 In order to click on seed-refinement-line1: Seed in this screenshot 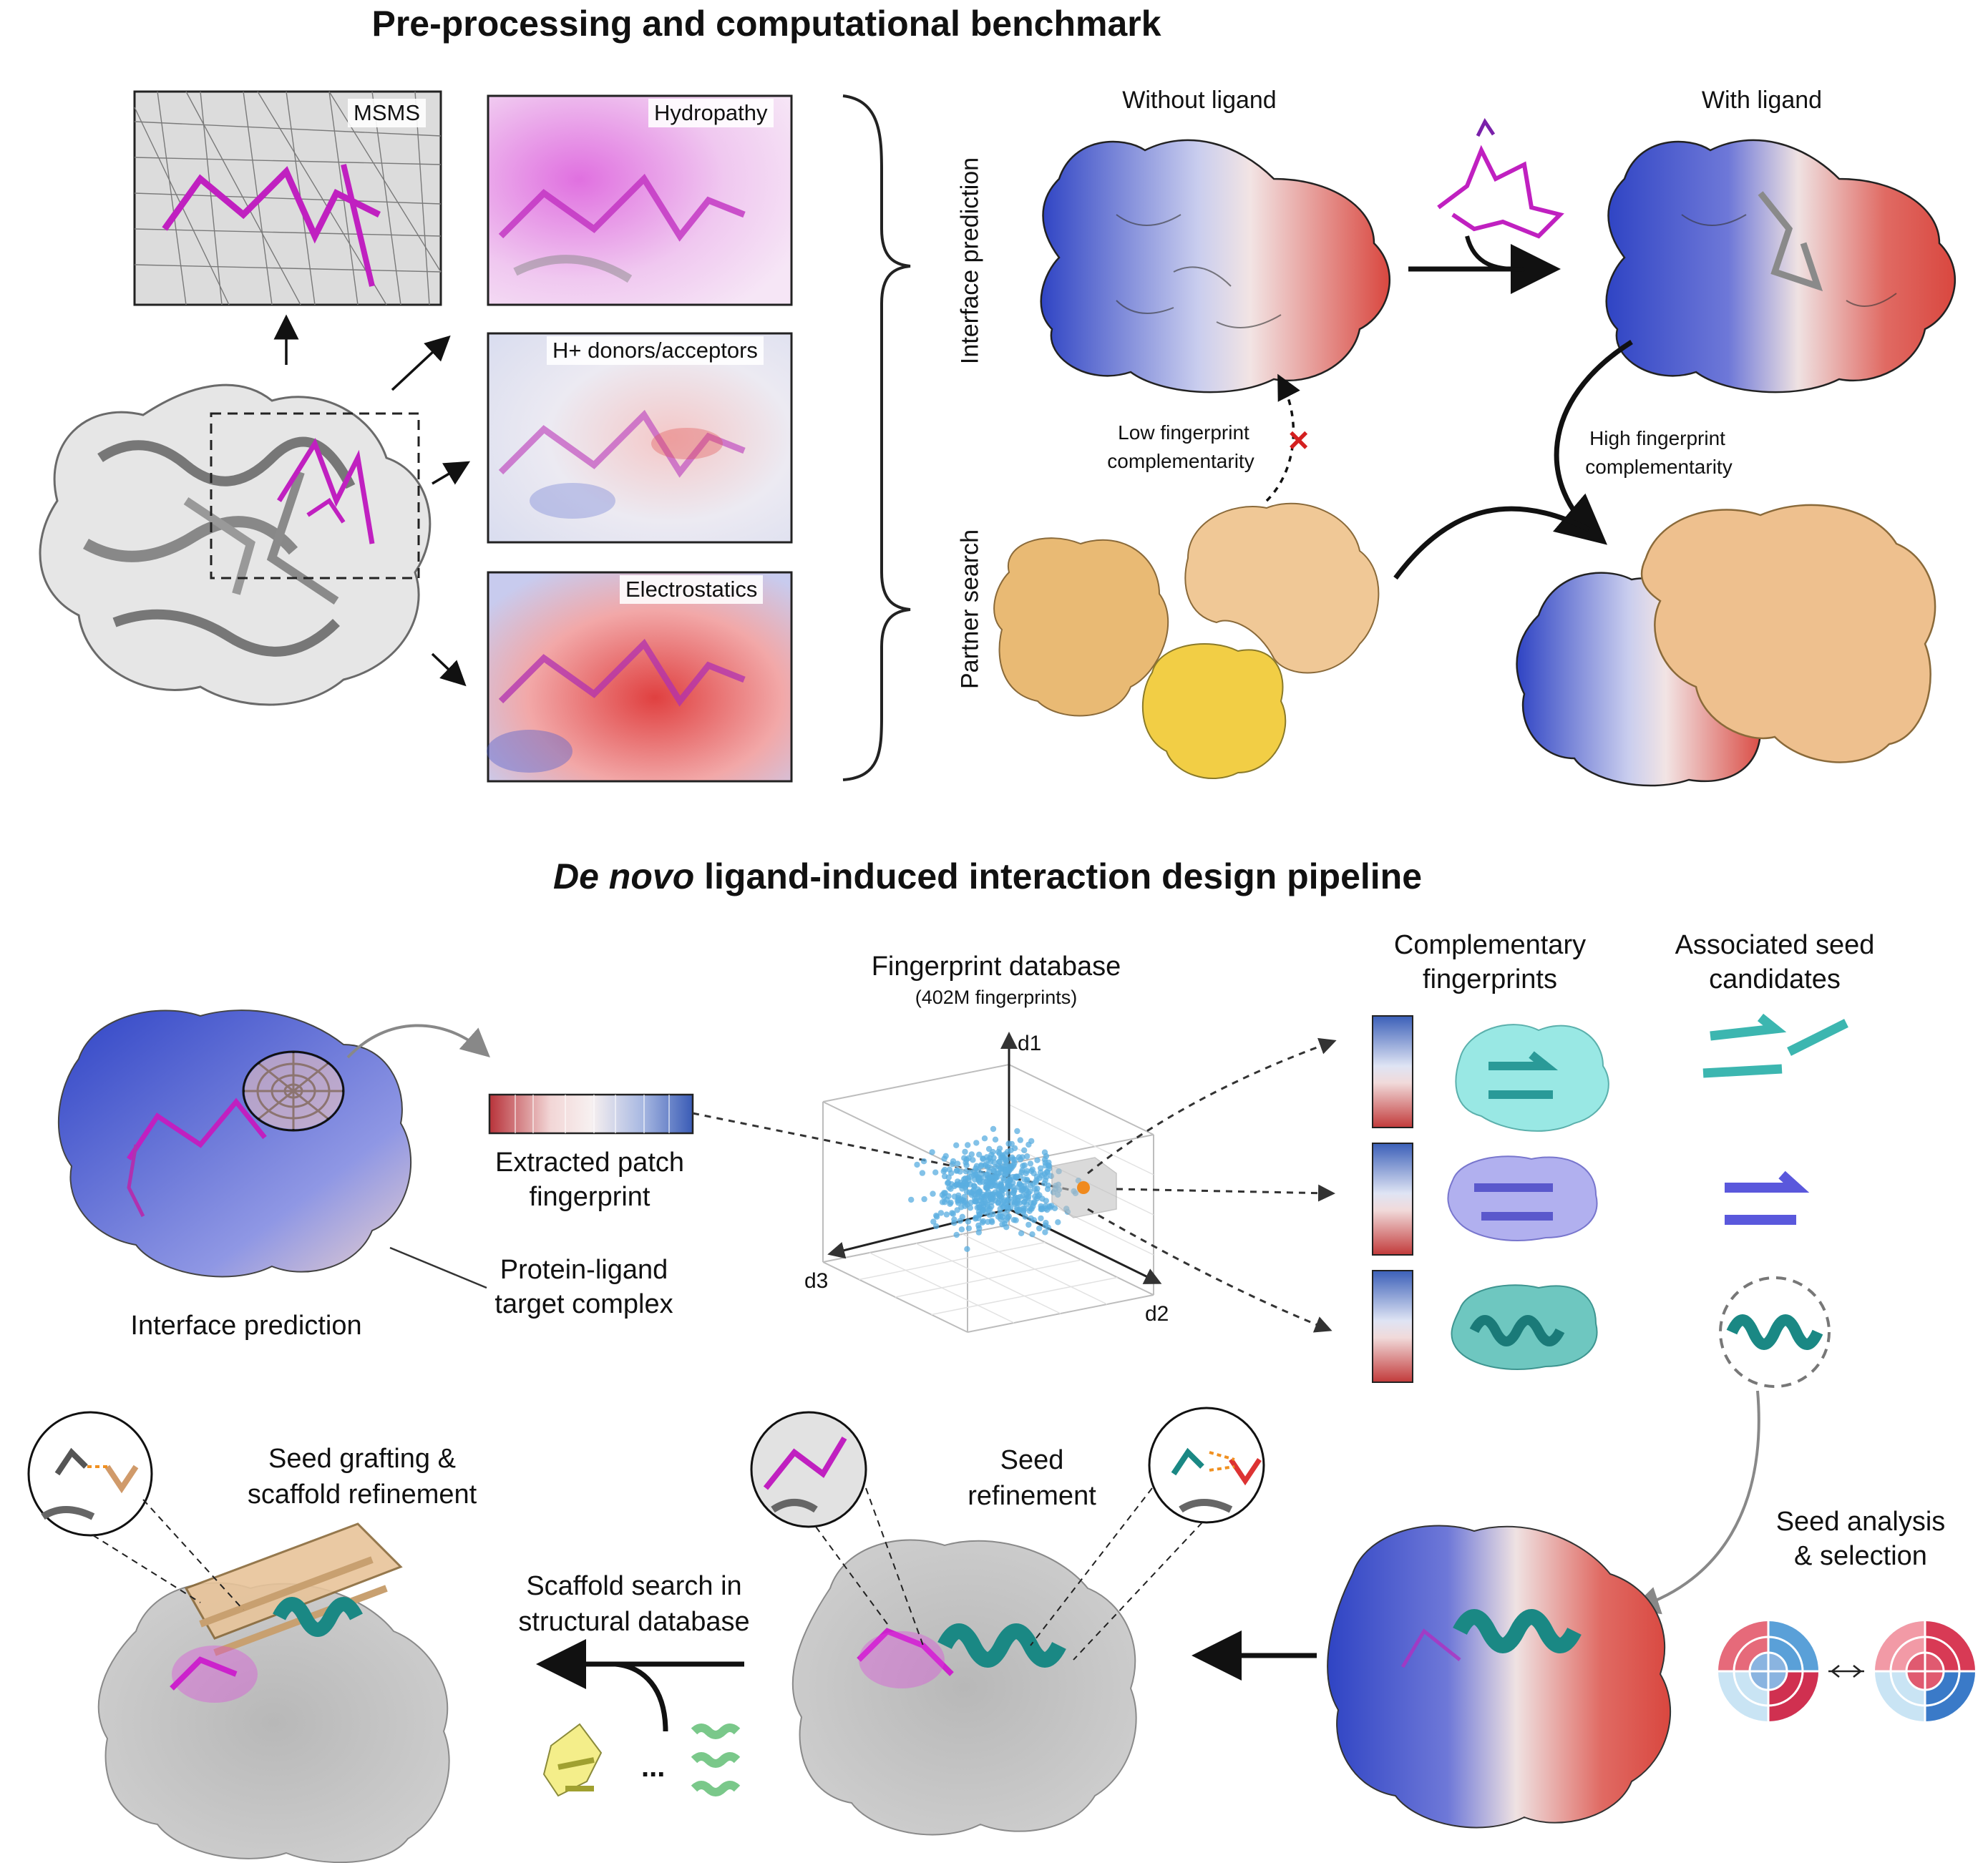, I will do `click(1032, 1460)`.